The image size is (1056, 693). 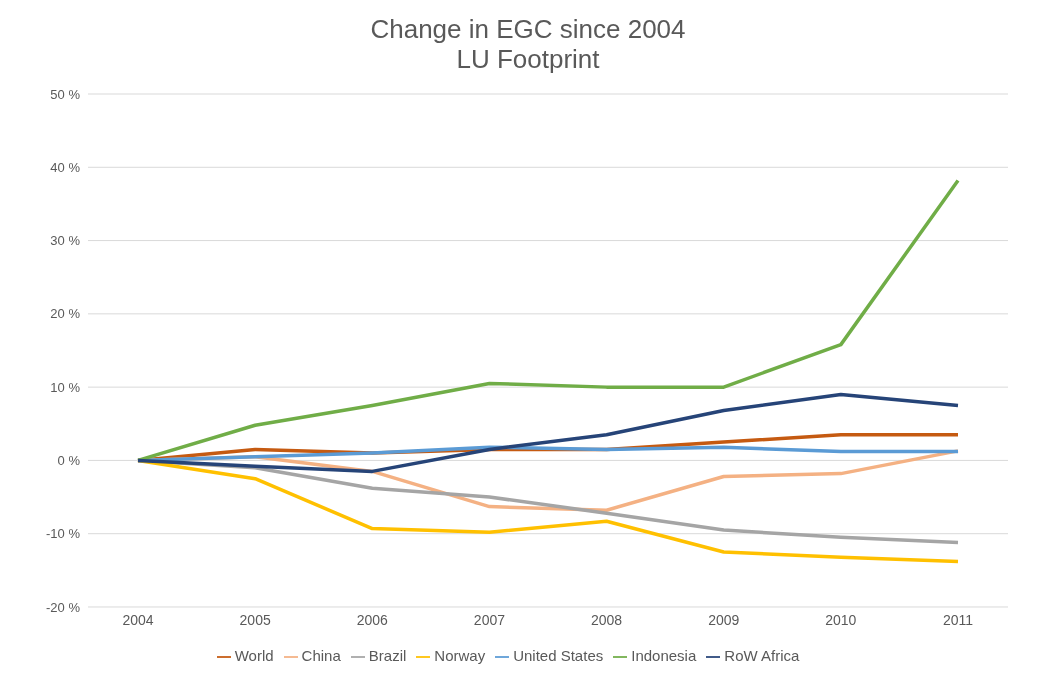 I want to click on y-tick-label: 0 %, so click(x=69, y=461).